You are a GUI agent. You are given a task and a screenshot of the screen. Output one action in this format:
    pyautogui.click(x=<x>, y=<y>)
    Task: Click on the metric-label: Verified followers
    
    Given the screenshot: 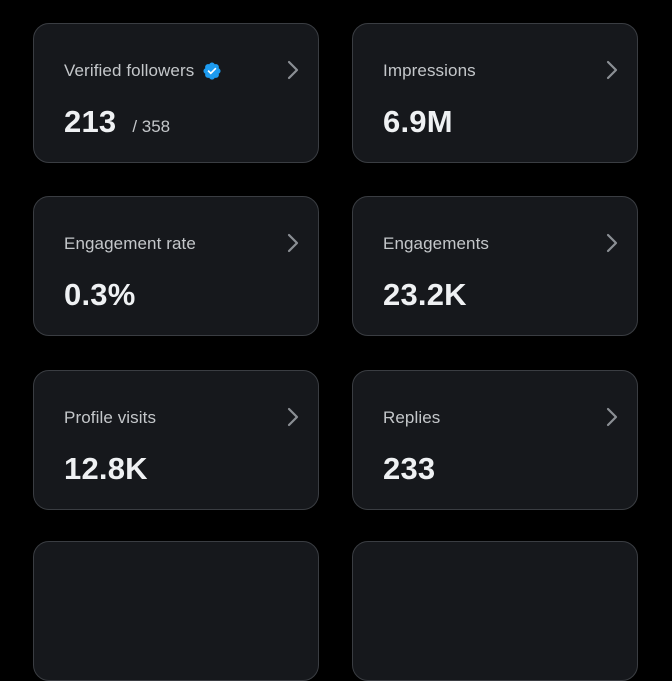 What is the action you would take?
    pyautogui.click(x=129, y=70)
    